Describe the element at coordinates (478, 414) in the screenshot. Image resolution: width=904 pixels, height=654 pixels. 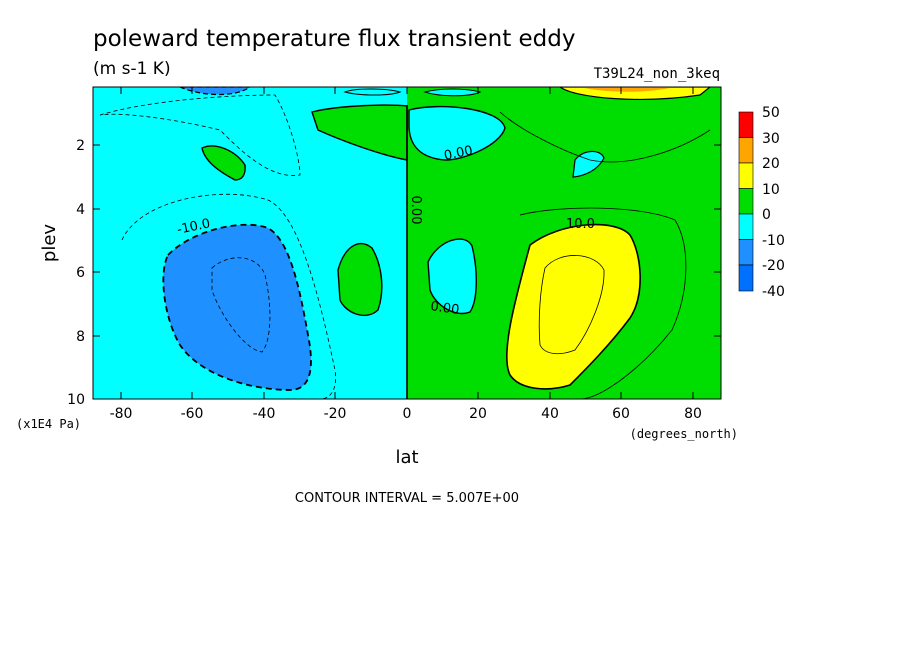
I see `x-tick-label: 20` at that location.